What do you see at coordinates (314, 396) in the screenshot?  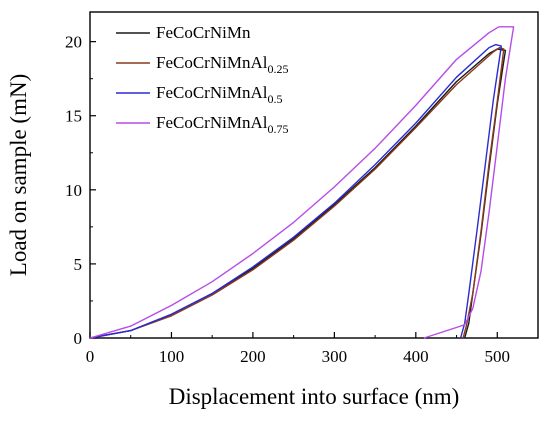 I see `x-axis-title: Displacement into surface (nm)` at bounding box center [314, 396].